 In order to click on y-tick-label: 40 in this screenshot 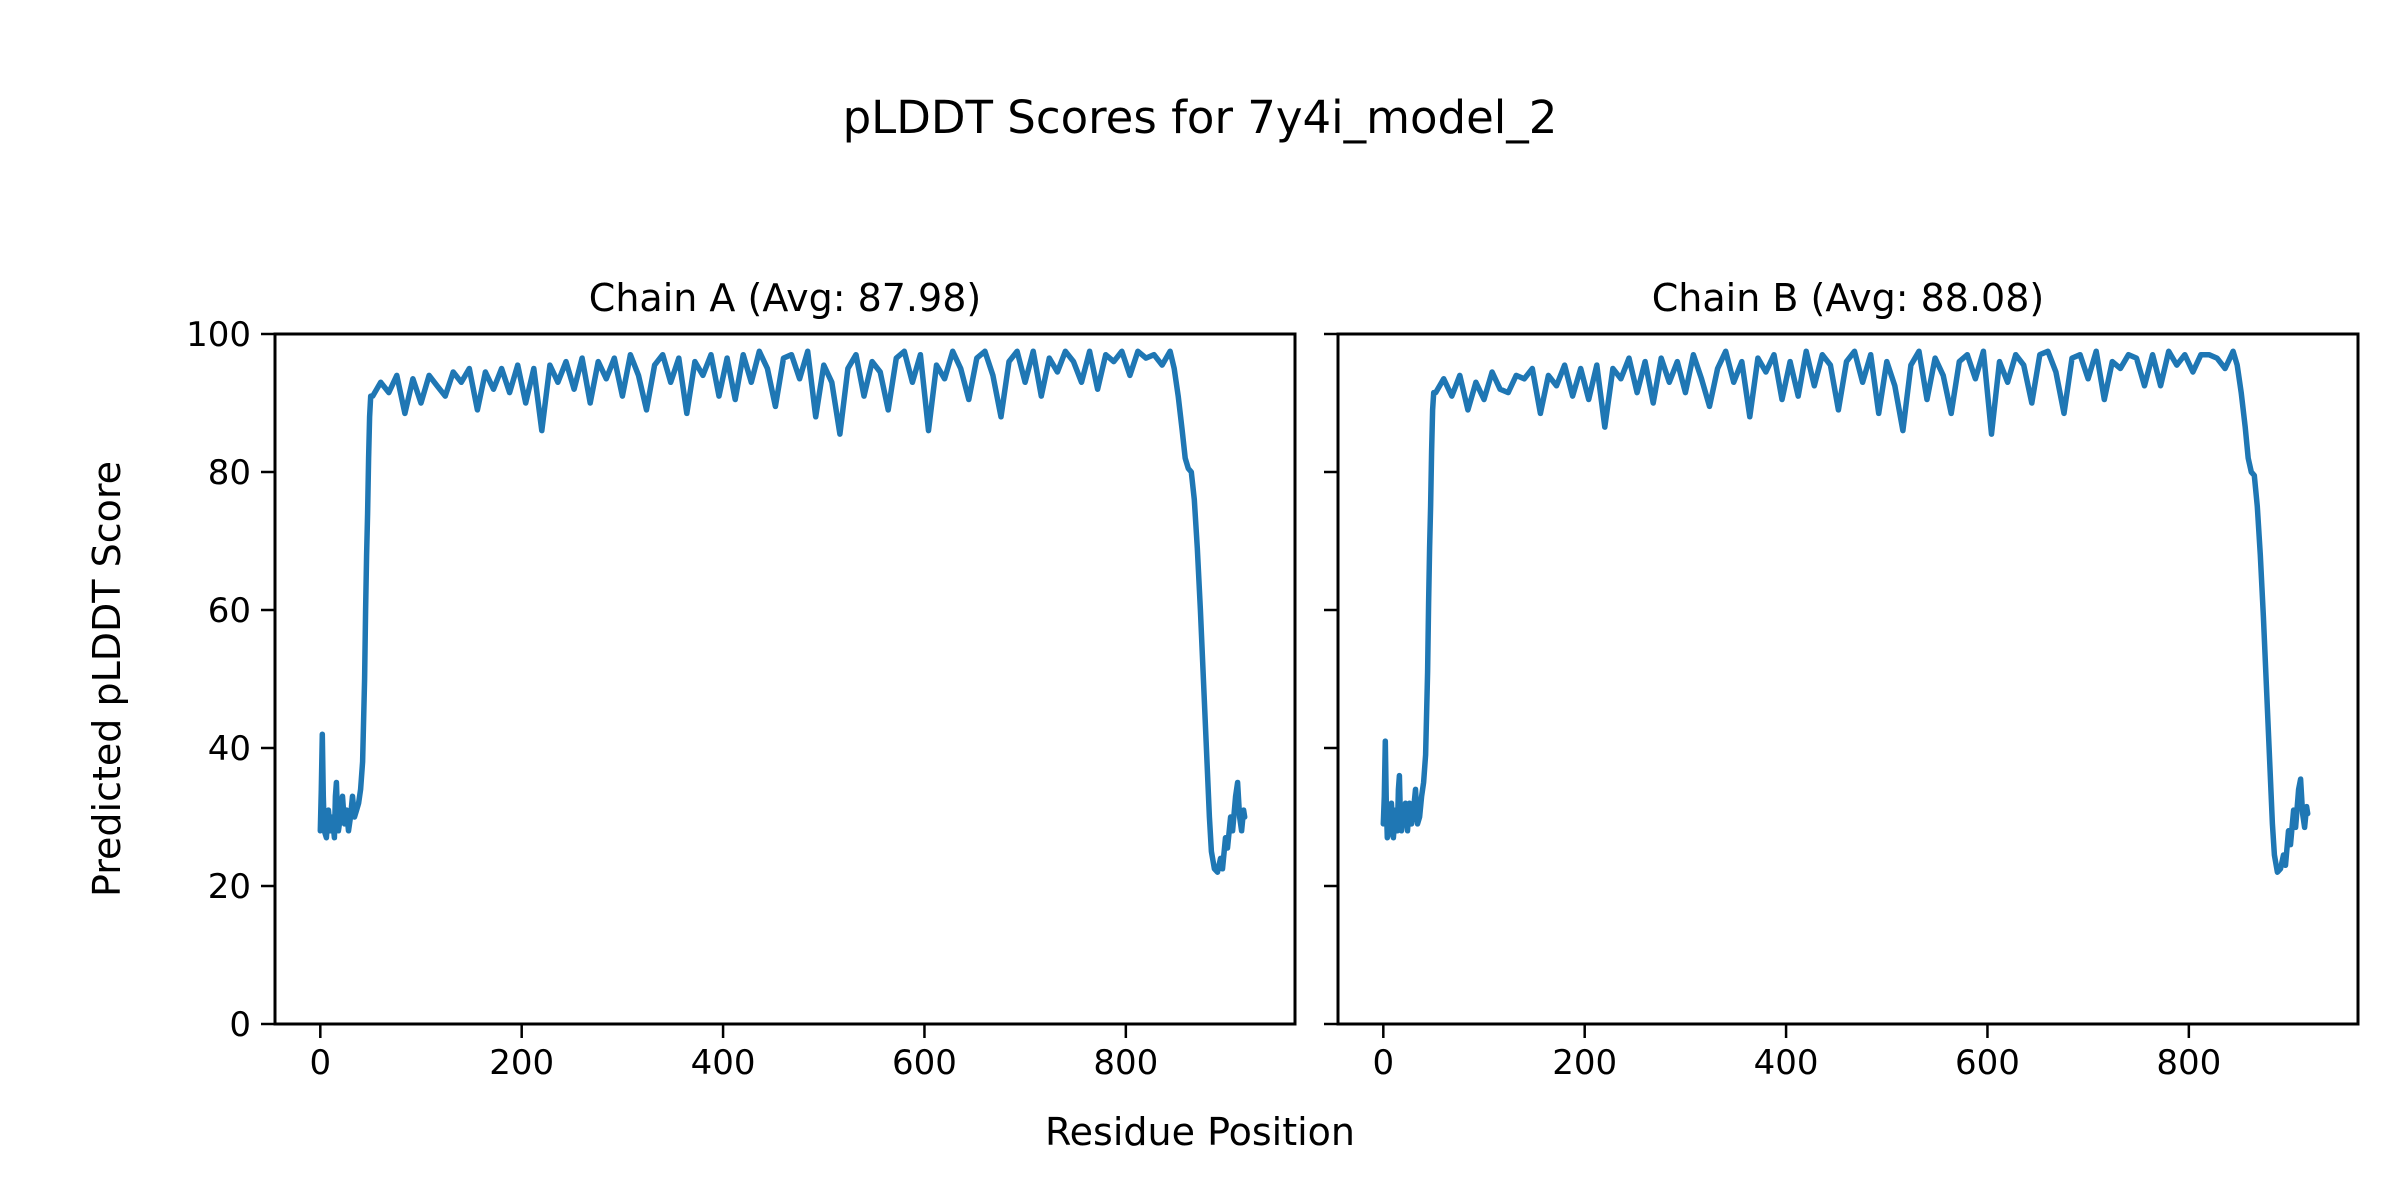, I will do `click(229, 749)`.